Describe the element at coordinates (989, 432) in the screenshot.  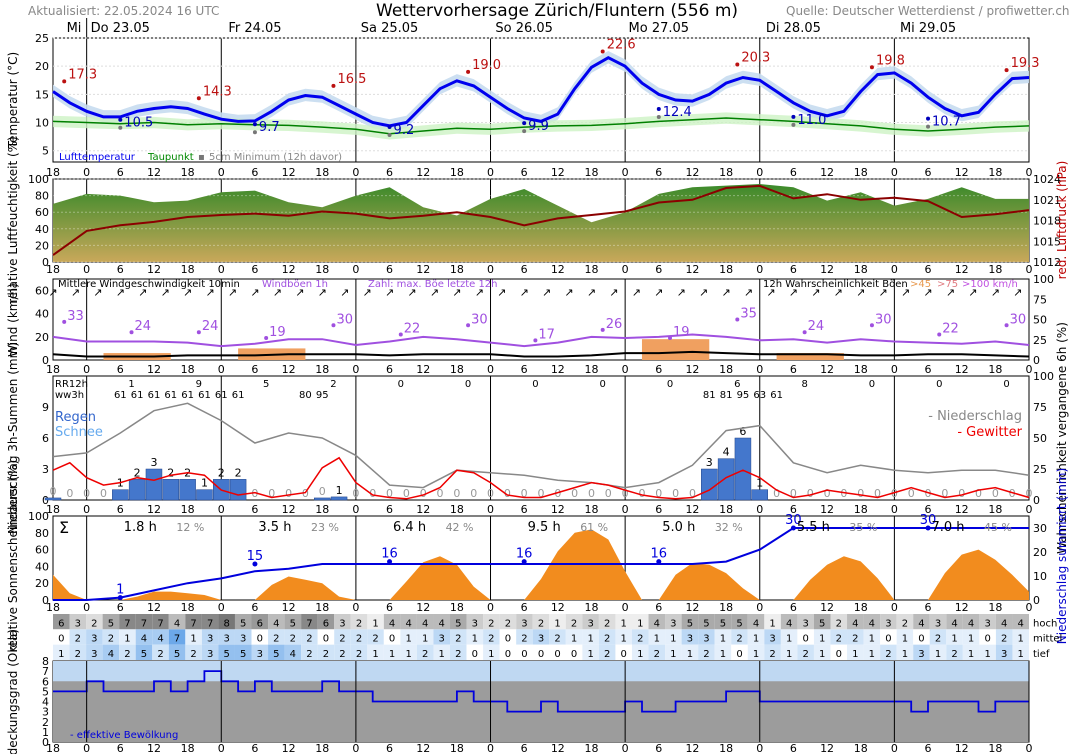
I see `legend-gewitter: - Gewitter` at that location.